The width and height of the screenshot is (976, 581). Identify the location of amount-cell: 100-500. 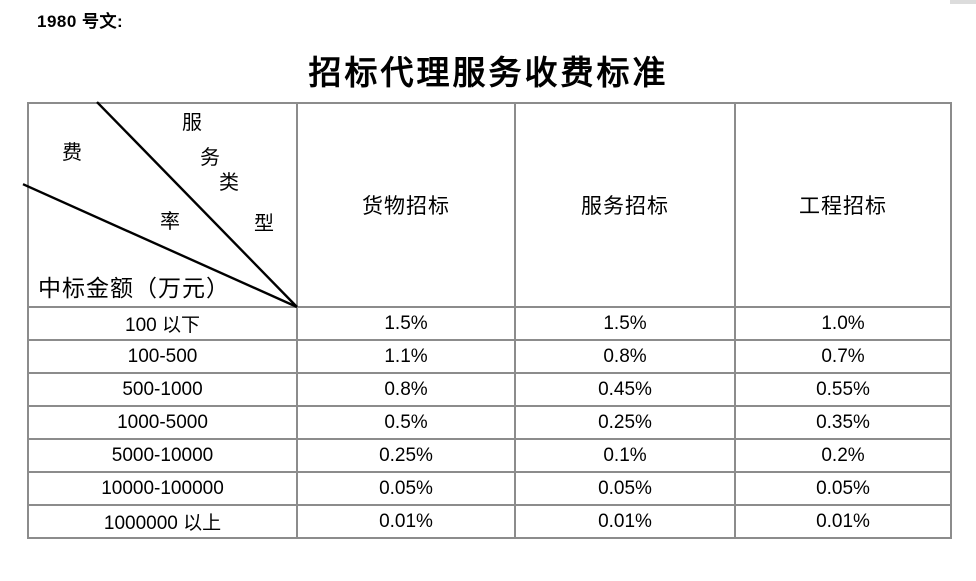
(162, 356).